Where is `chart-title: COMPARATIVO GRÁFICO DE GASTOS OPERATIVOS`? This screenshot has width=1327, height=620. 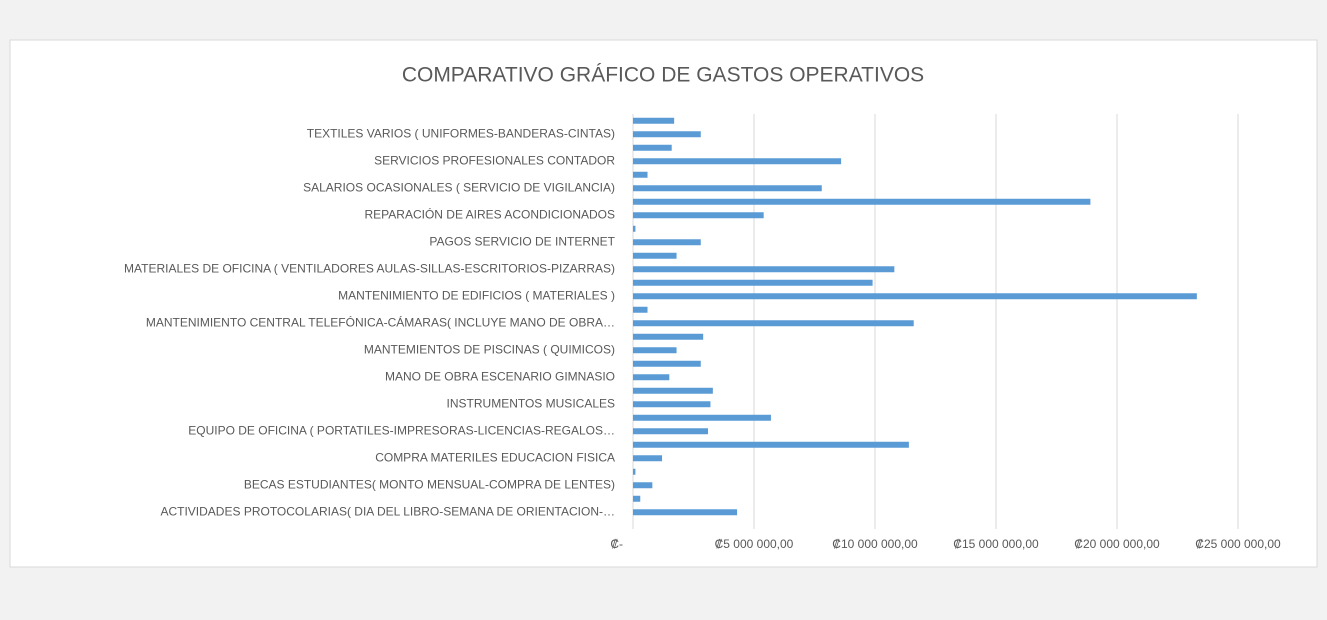 chart-title: COMPARATIVO GRÁFICO DE GASTOS OPERATIVOS is located at coordinates (663, 75).